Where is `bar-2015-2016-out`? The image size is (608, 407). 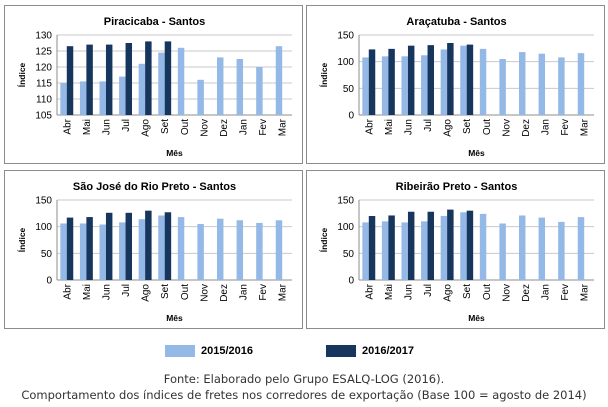 bar-2015-2016-out is located at coordinates (181, 248).